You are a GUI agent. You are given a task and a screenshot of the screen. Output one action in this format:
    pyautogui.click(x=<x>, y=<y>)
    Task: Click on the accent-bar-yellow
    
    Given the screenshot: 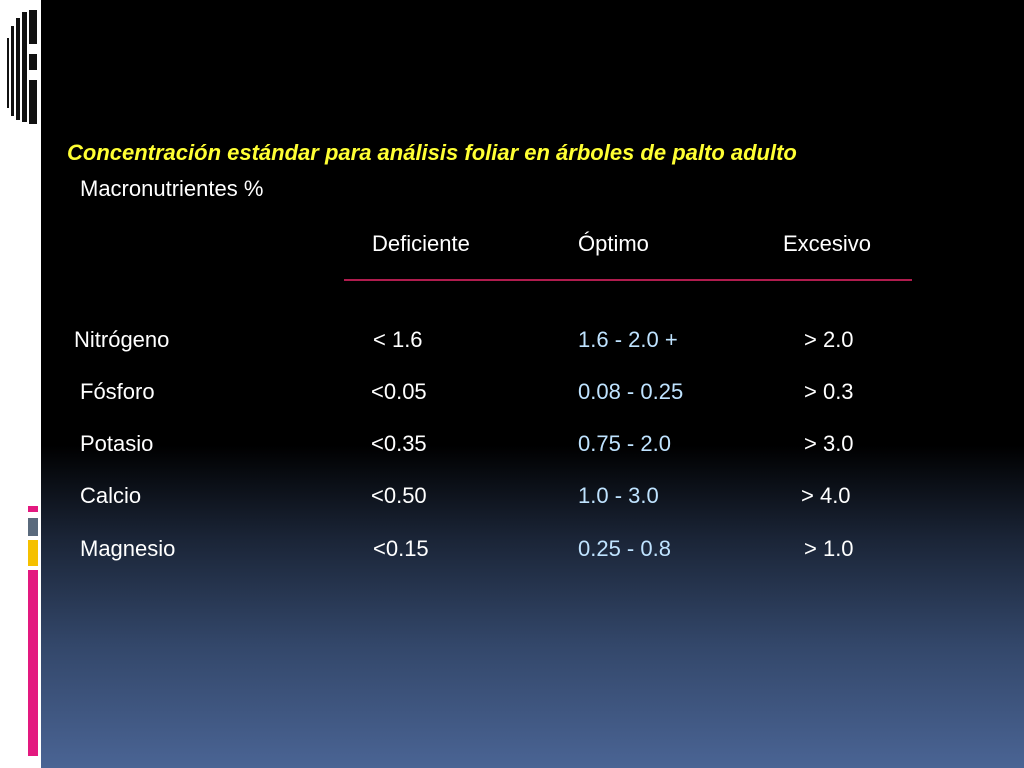 What is the action you would take?
    pyautogui.click(x=33, y=553)
    